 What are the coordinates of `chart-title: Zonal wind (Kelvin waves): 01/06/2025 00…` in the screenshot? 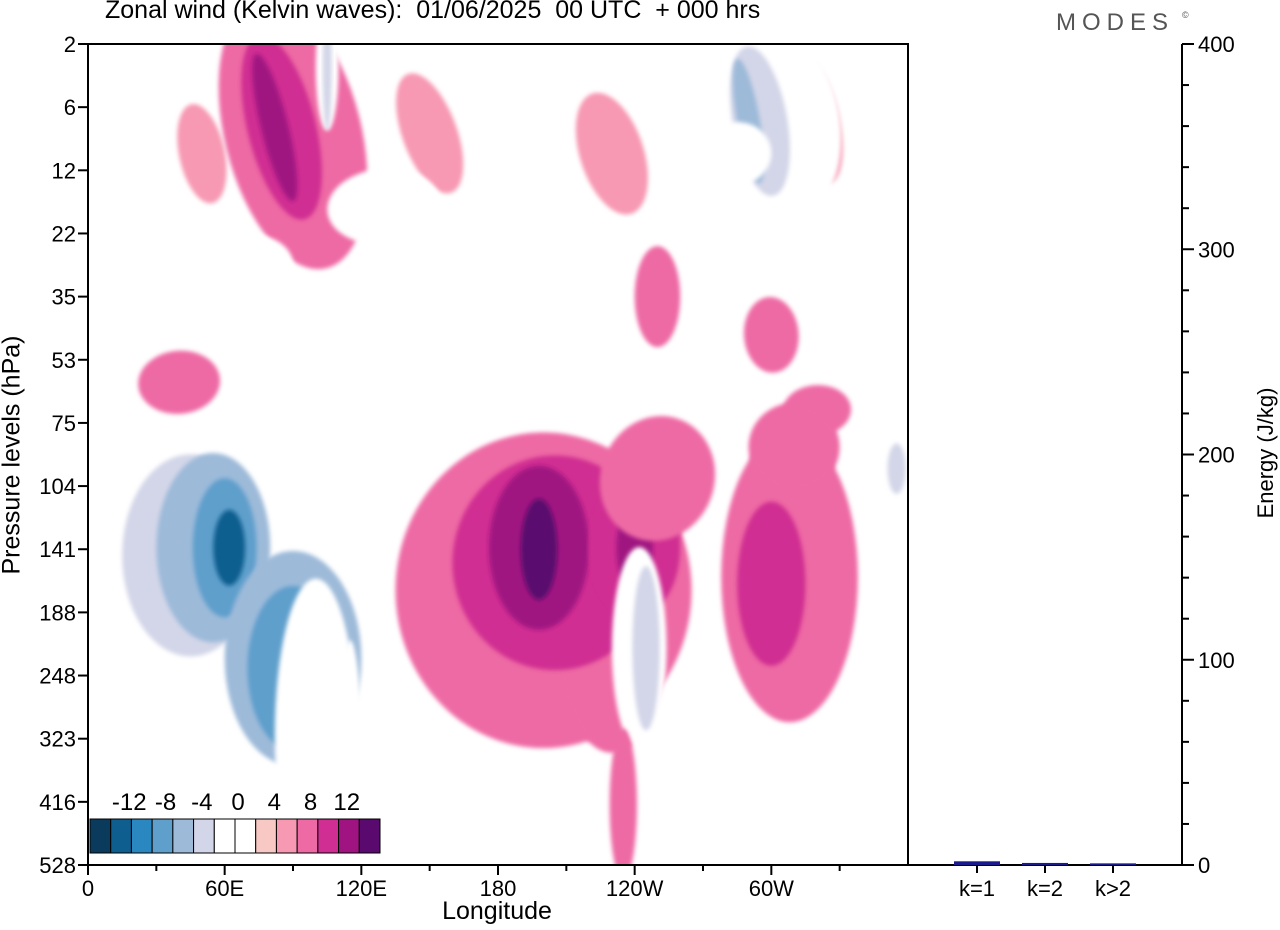 It's located at (433, 12).